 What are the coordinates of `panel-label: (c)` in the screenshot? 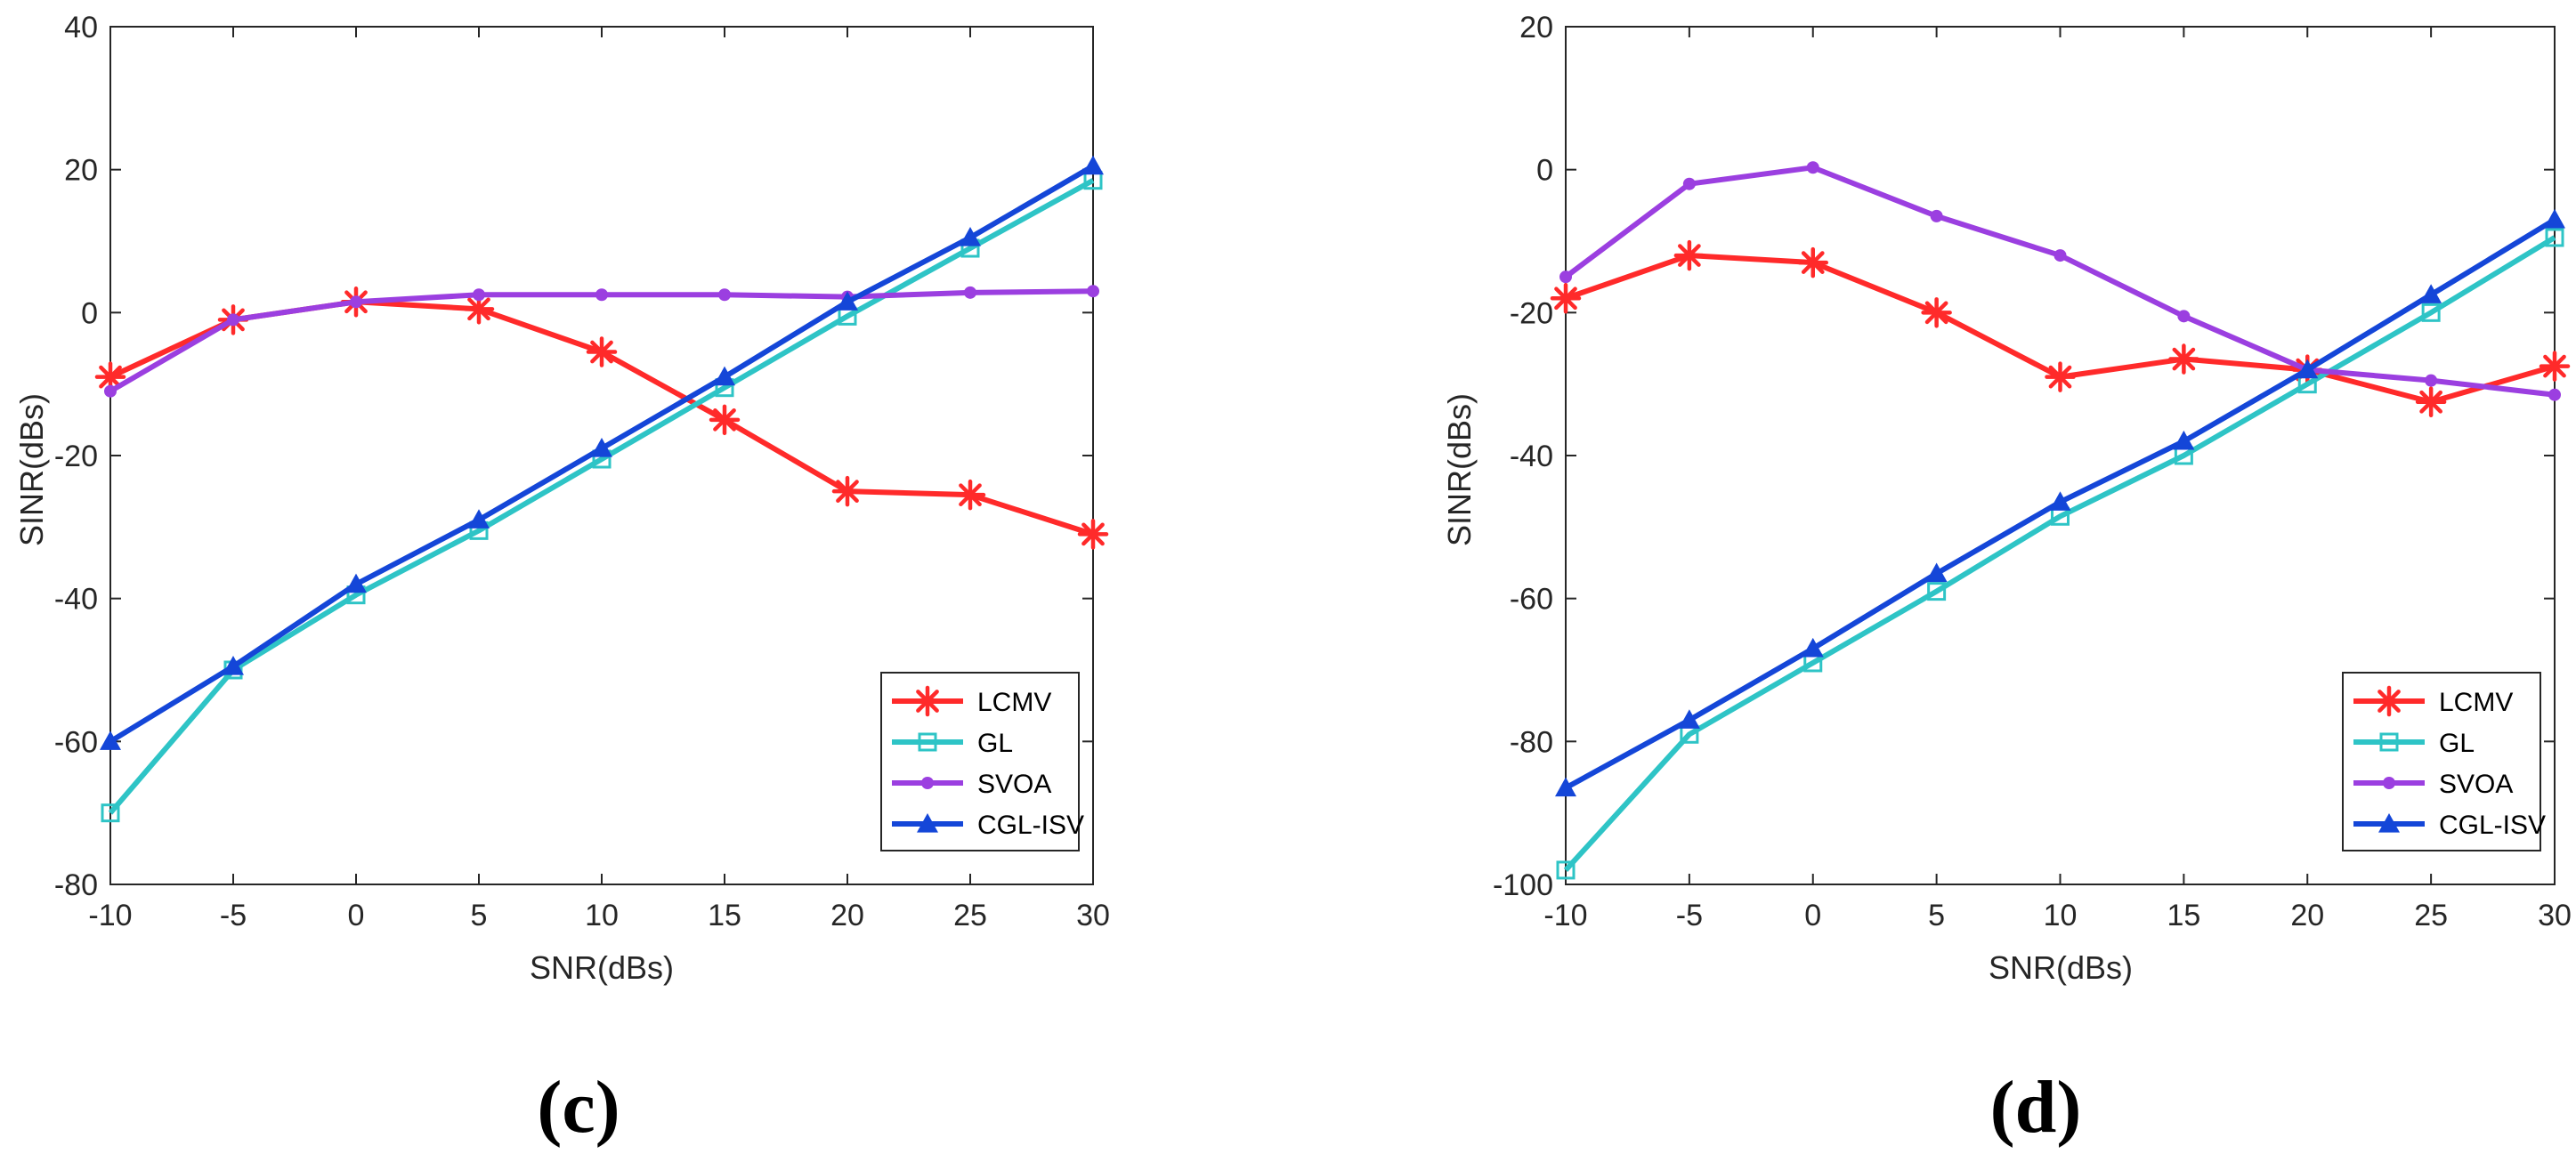 It's located at (578, 1108).